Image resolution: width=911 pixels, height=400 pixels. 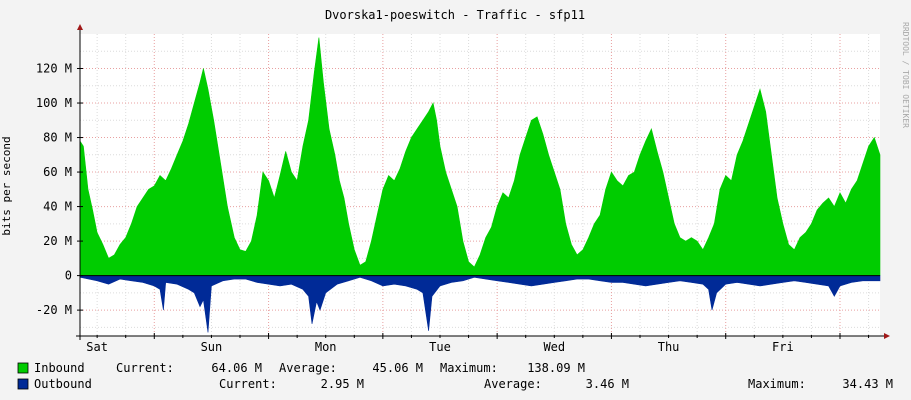 What do you see at coordinates (97, 347) in the screenshot?
I see `x-tick-label-sat: Sat` at bounding box center [97, 347].